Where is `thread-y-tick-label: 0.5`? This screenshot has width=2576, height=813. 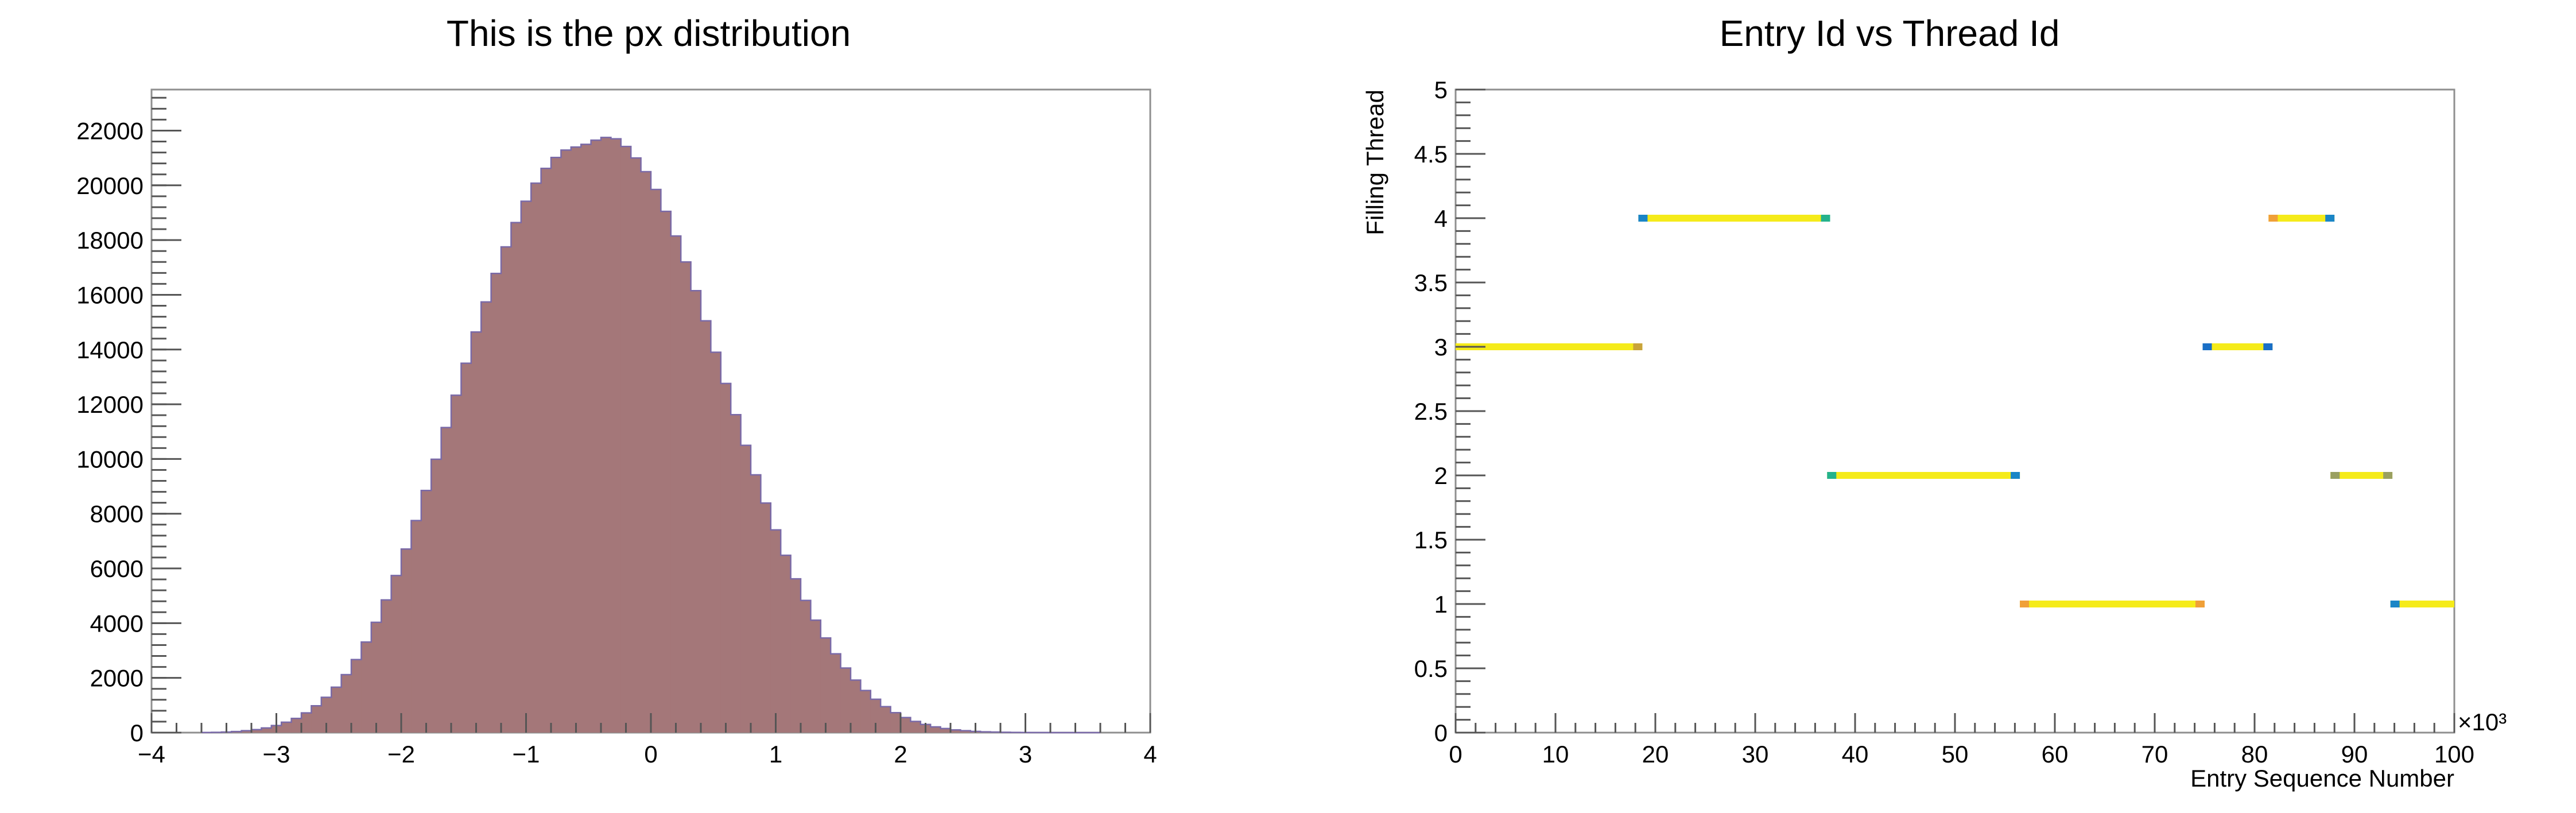 thread-y-tick-label: 0.5 is located at coordinates (1431, 668).